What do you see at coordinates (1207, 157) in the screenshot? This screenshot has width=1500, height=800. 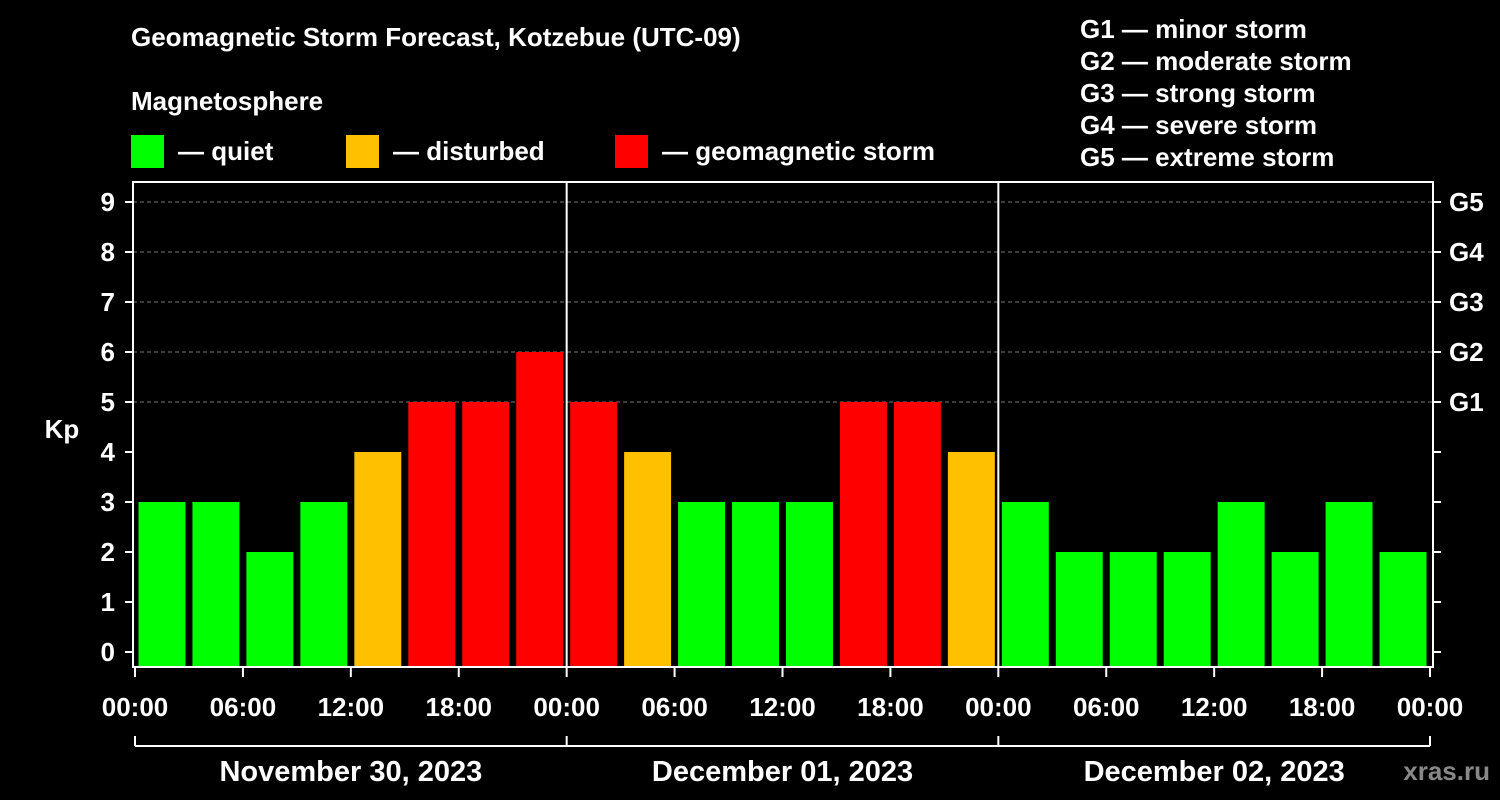 I see `g-level-g5: G5 — extreme storm` at bounding box center [1207, 157].